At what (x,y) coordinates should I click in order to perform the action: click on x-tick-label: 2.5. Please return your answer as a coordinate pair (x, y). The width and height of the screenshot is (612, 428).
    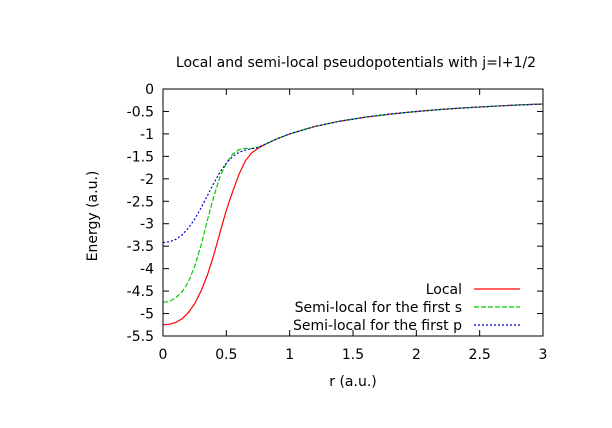
    Looking at the image, I should click on (480, 355).